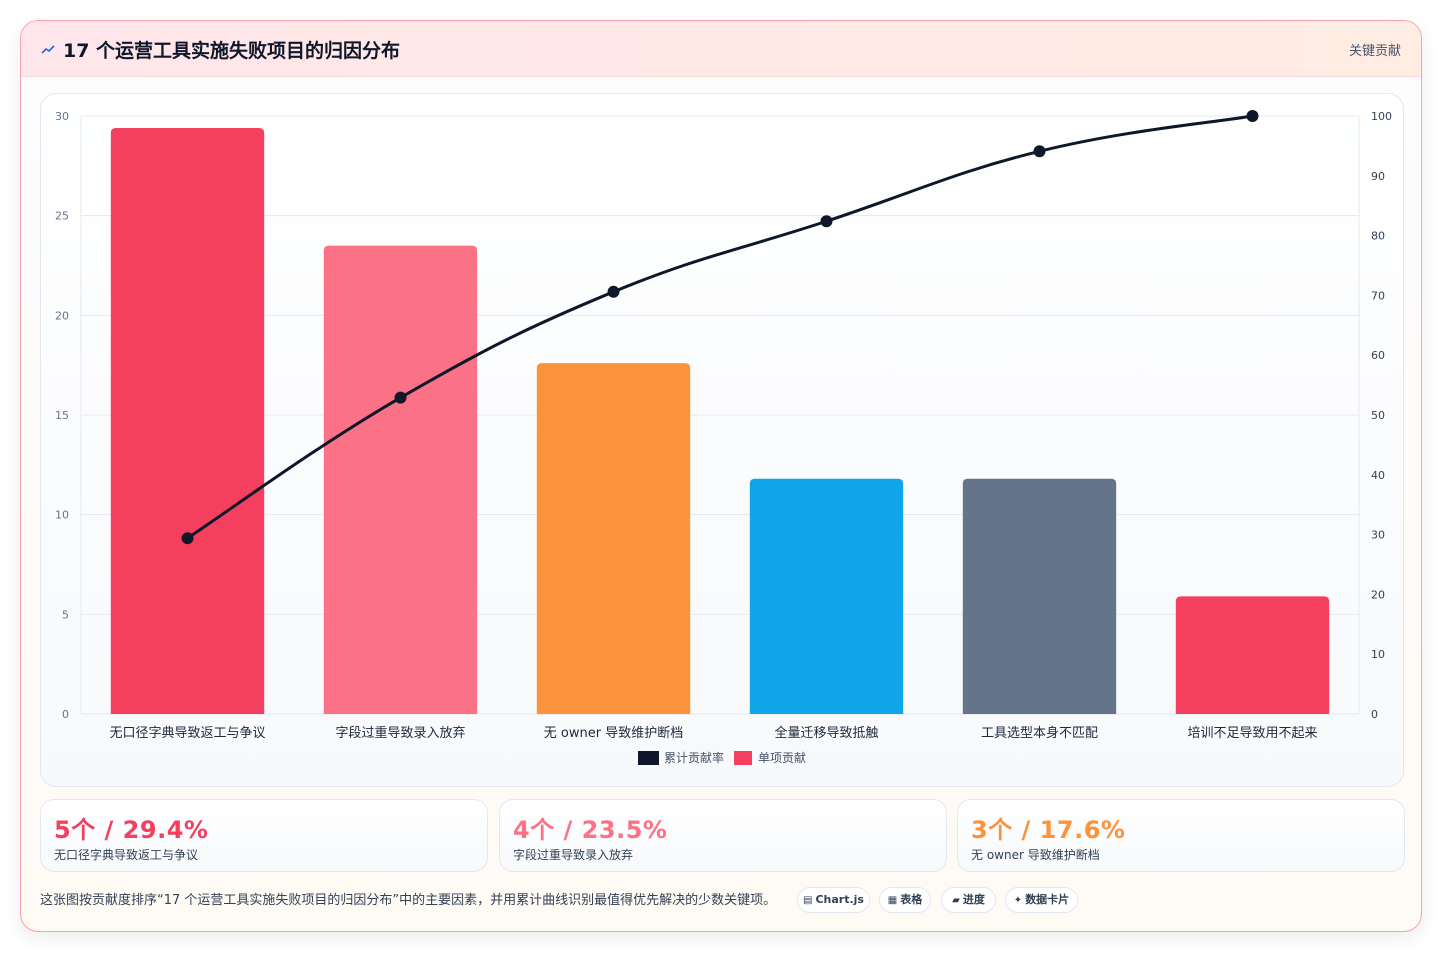  I want to click on x-tick-label: 字段过重导致录入放弃, so click(400, 733).